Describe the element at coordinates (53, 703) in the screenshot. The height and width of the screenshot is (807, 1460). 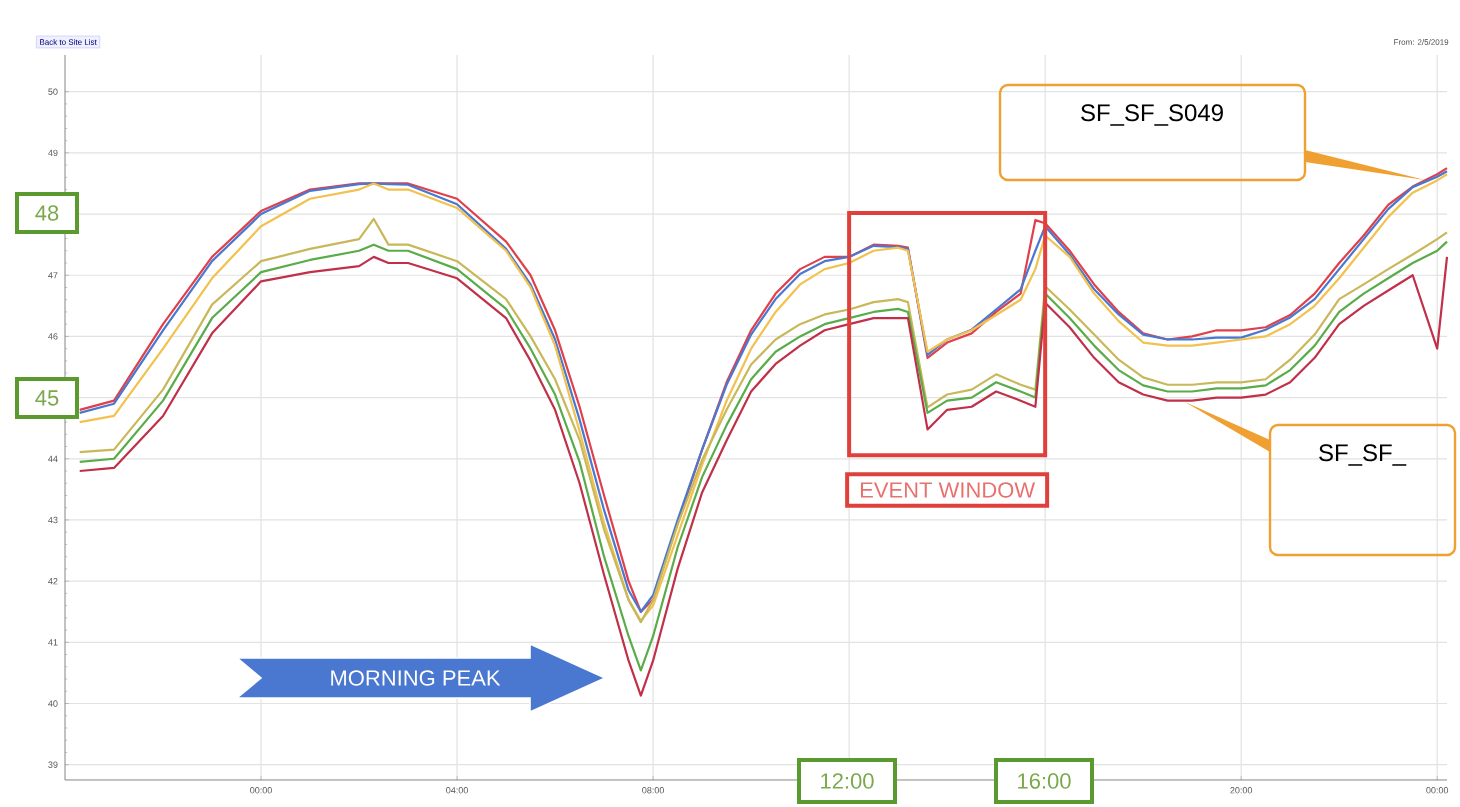
I see `y-tick-label: 40` at that location.